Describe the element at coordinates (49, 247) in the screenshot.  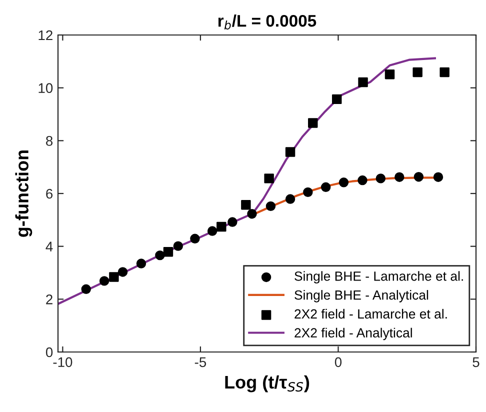
I see `y-tick-label: 4` at that location.